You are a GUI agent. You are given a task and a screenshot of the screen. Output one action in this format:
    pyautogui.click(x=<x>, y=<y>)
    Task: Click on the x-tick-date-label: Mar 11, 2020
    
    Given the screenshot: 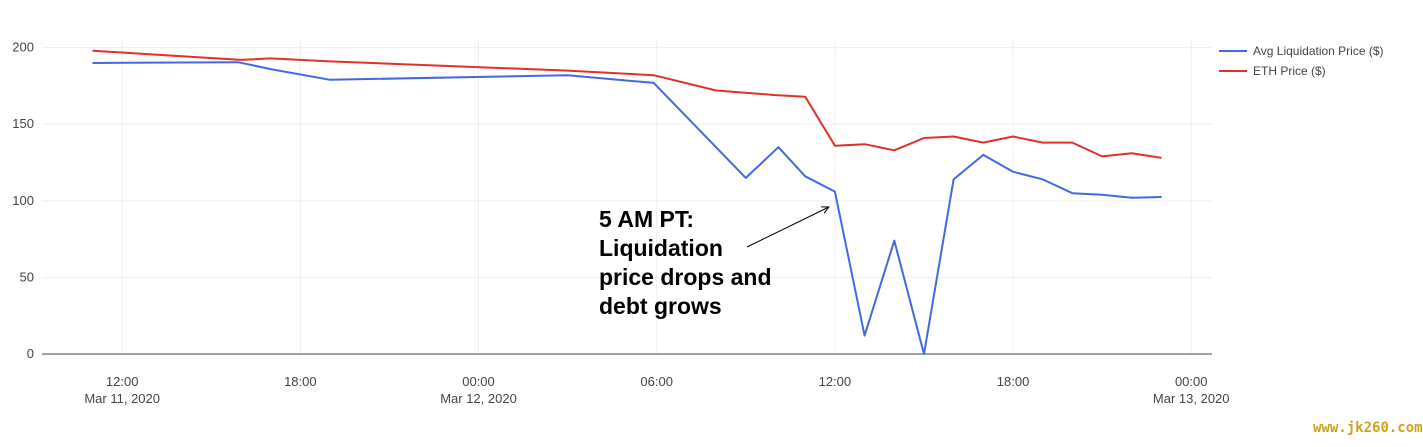 What is the action you would take?
    pyautogui.click(x=122, y=398)
    